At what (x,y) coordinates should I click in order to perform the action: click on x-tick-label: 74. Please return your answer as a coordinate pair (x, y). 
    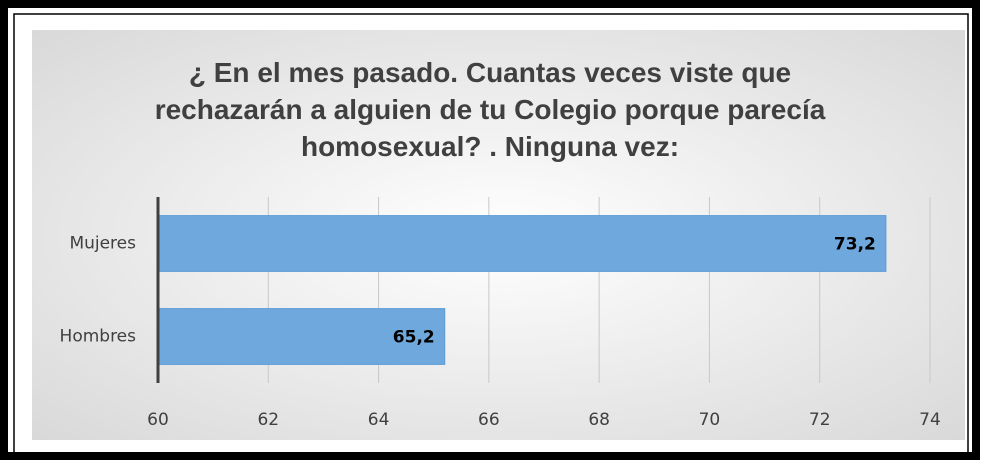
    Looking at the image, I should click on (930, 420).